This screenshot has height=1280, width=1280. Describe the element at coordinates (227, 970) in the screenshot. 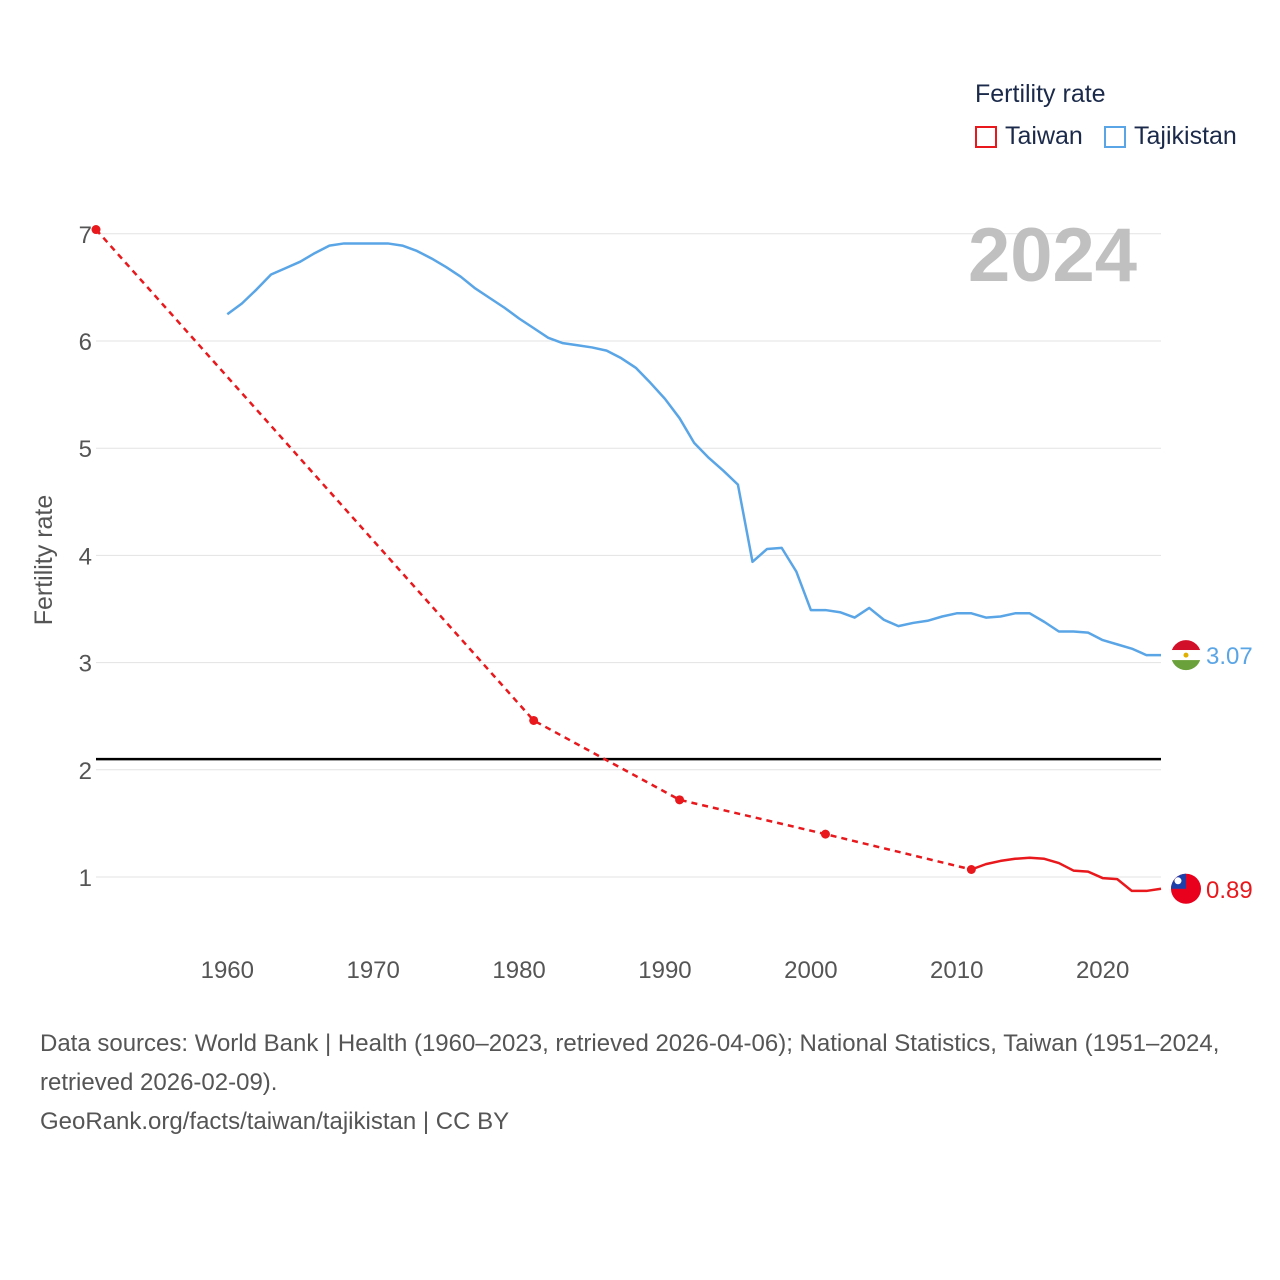

I see `x-tick-label-1960: 1960` at that location.